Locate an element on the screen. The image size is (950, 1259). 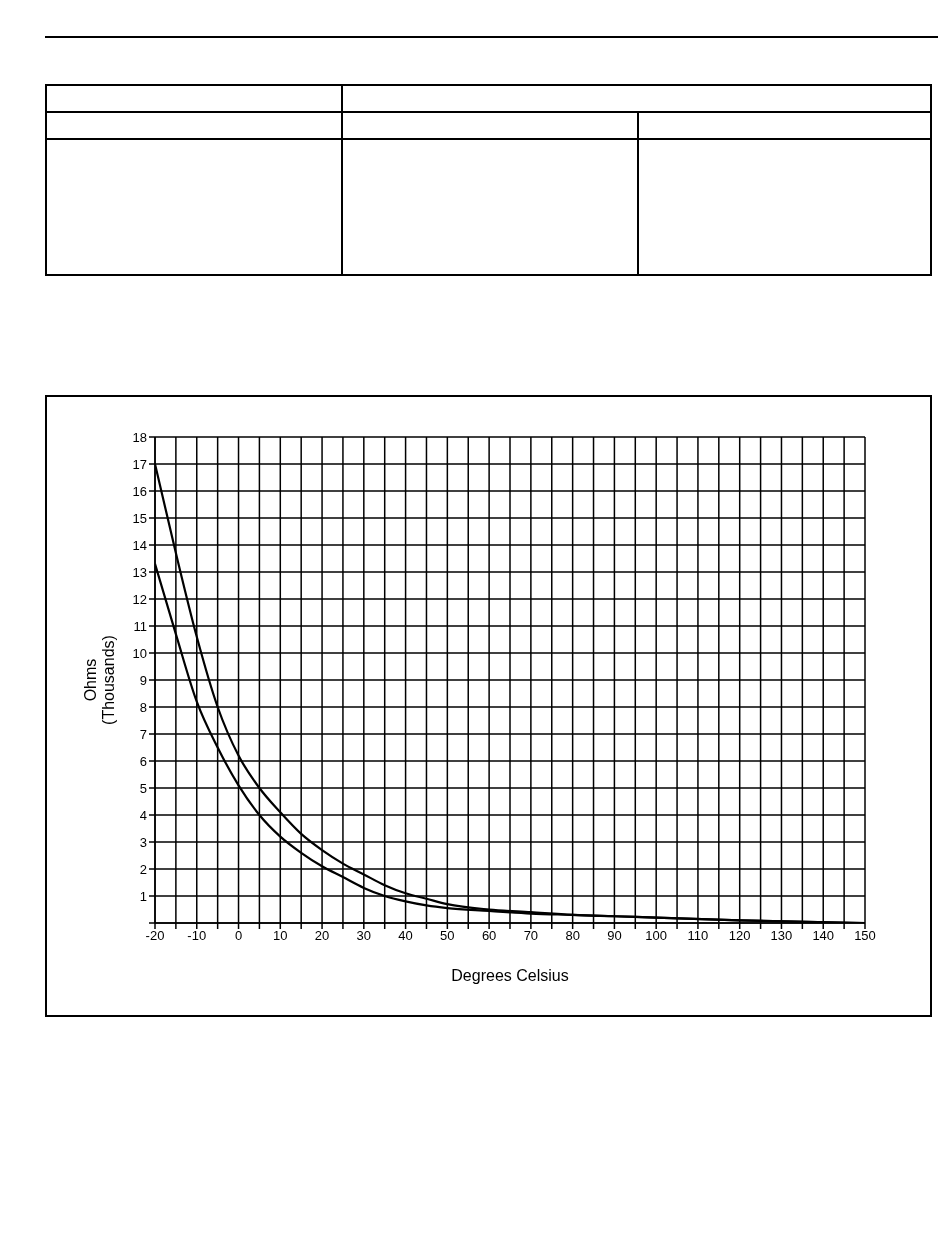
x-tick-label: 80 is located at coordinates (572, 936).